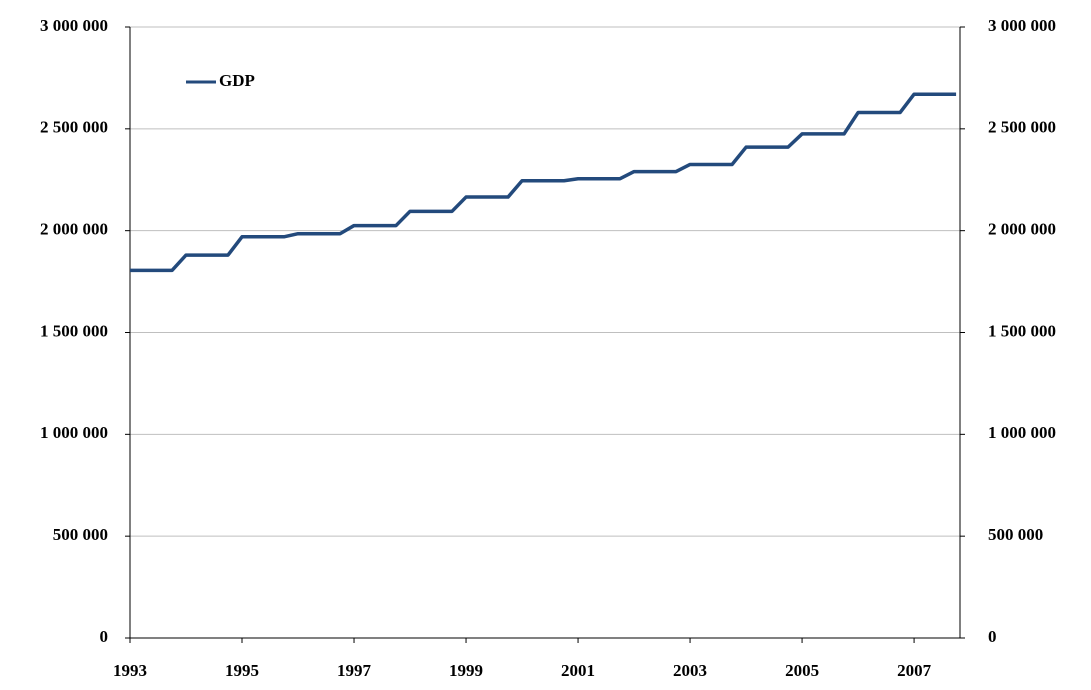 The width and height of the screenshot is (1091, 690). I want to click on y2-tick-label: 2 000 000, so click(1022, 229).